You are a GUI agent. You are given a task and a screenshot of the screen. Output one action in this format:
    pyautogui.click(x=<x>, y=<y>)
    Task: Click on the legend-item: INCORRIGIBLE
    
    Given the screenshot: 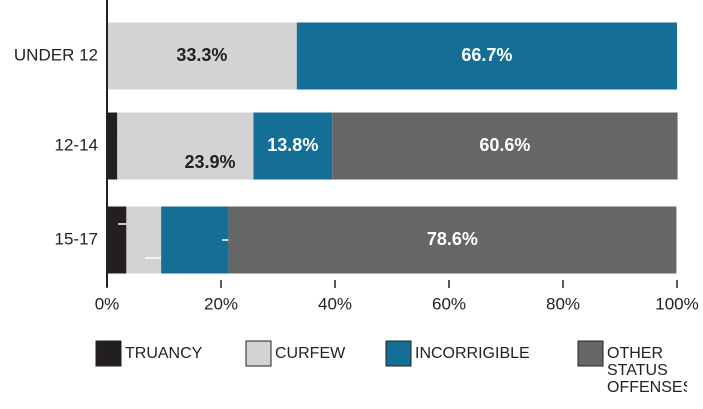 What is the action you would take?
    pyautogui.click(x=472, y=353)
    